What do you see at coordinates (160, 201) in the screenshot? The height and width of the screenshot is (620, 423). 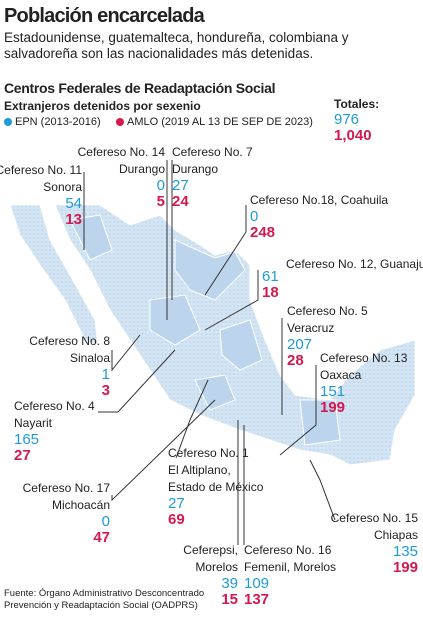 I see `amlo-value: 5` at bounding box center [160, 201].